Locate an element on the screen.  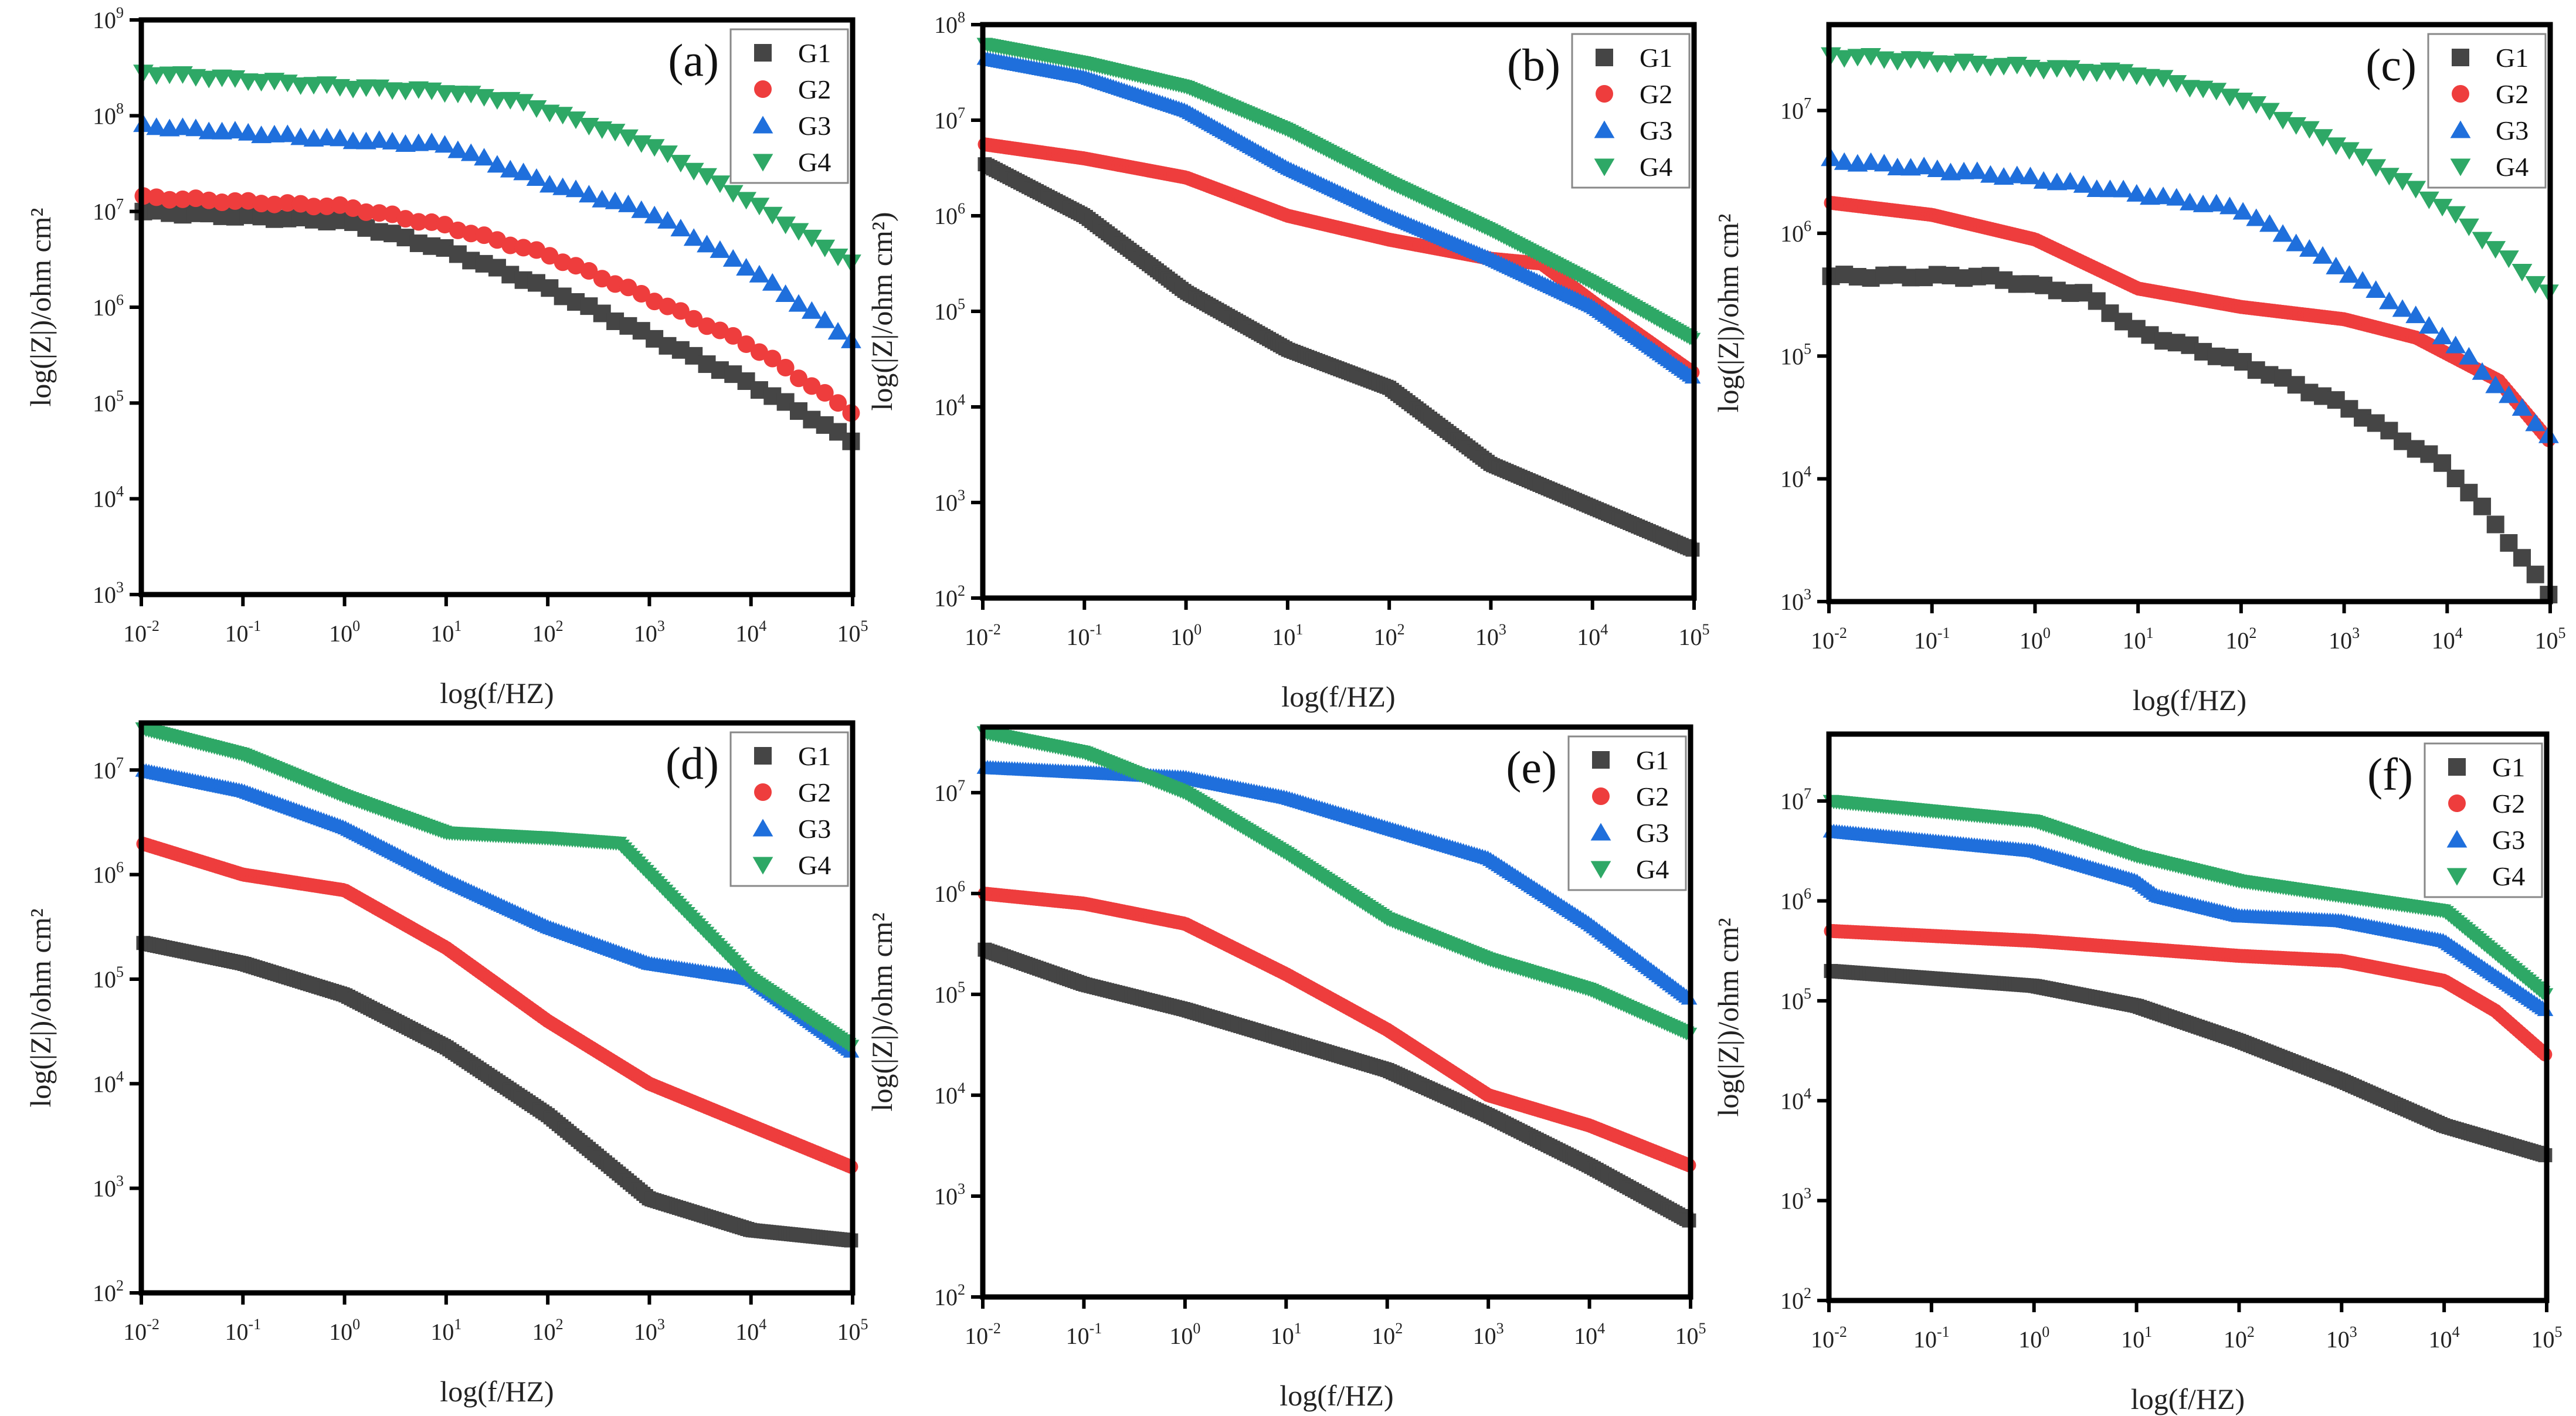
tick-exponent: 0 is located at coordinates (356, 1324).